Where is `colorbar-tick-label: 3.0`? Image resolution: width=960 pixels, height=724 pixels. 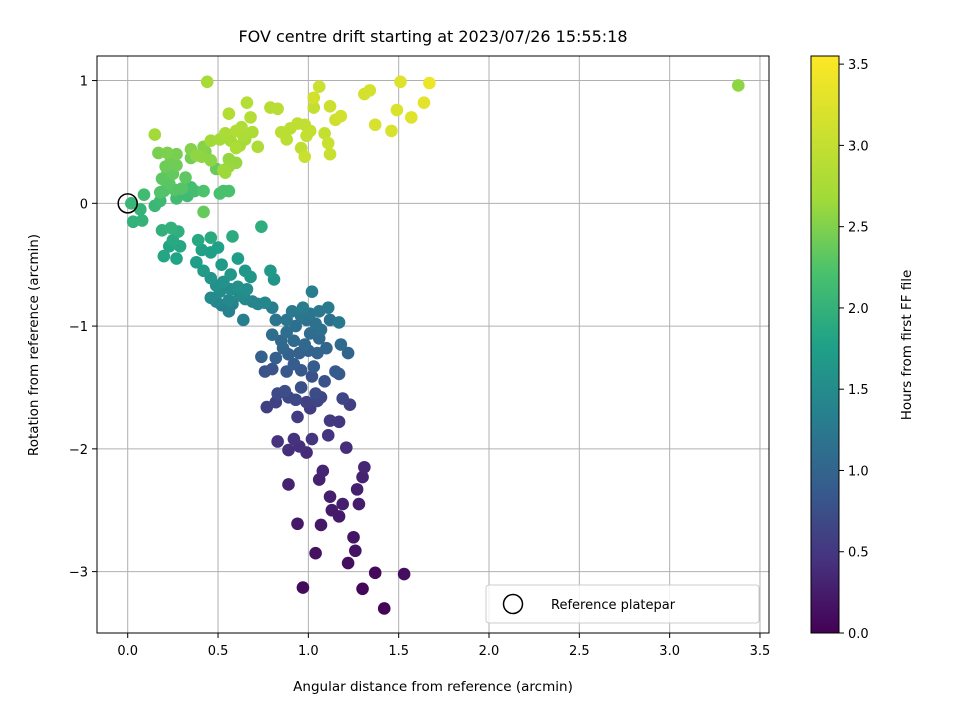 colorbar-tick-label: 3.0 is located at coordinates (858, 146).